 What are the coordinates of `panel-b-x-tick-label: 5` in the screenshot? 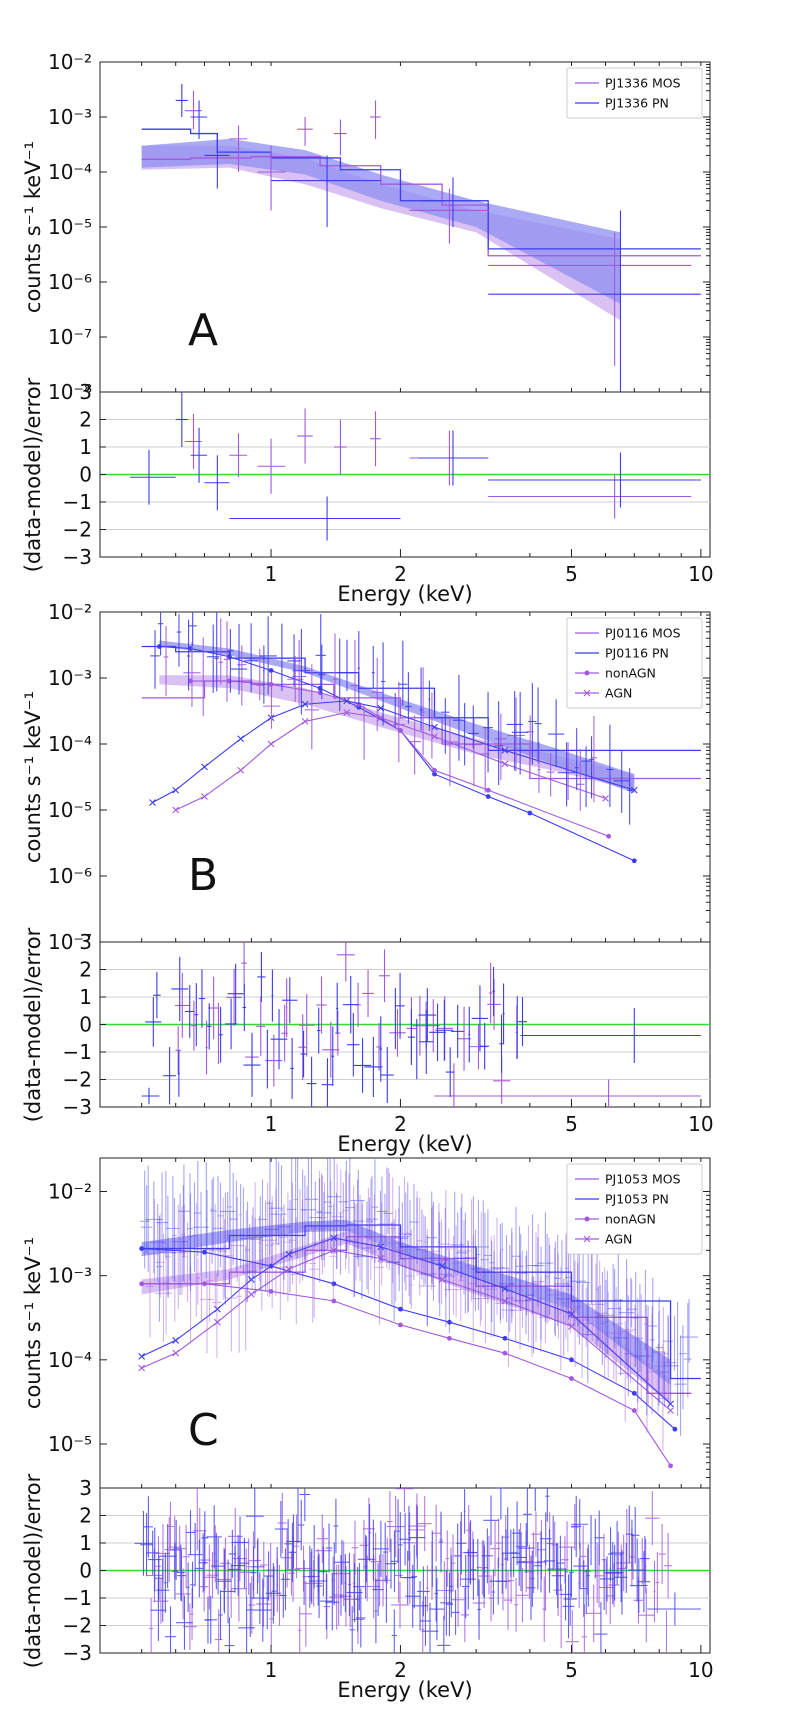 It's located at (571, 1124).